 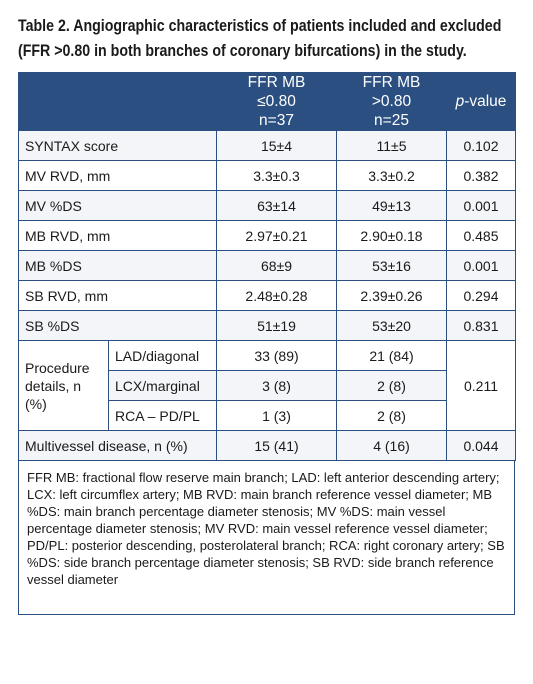 What do you see at coordinates (391, 325) in the screenshot?
I see `row-value-b: 53±20` at bounding box center [391, 325].